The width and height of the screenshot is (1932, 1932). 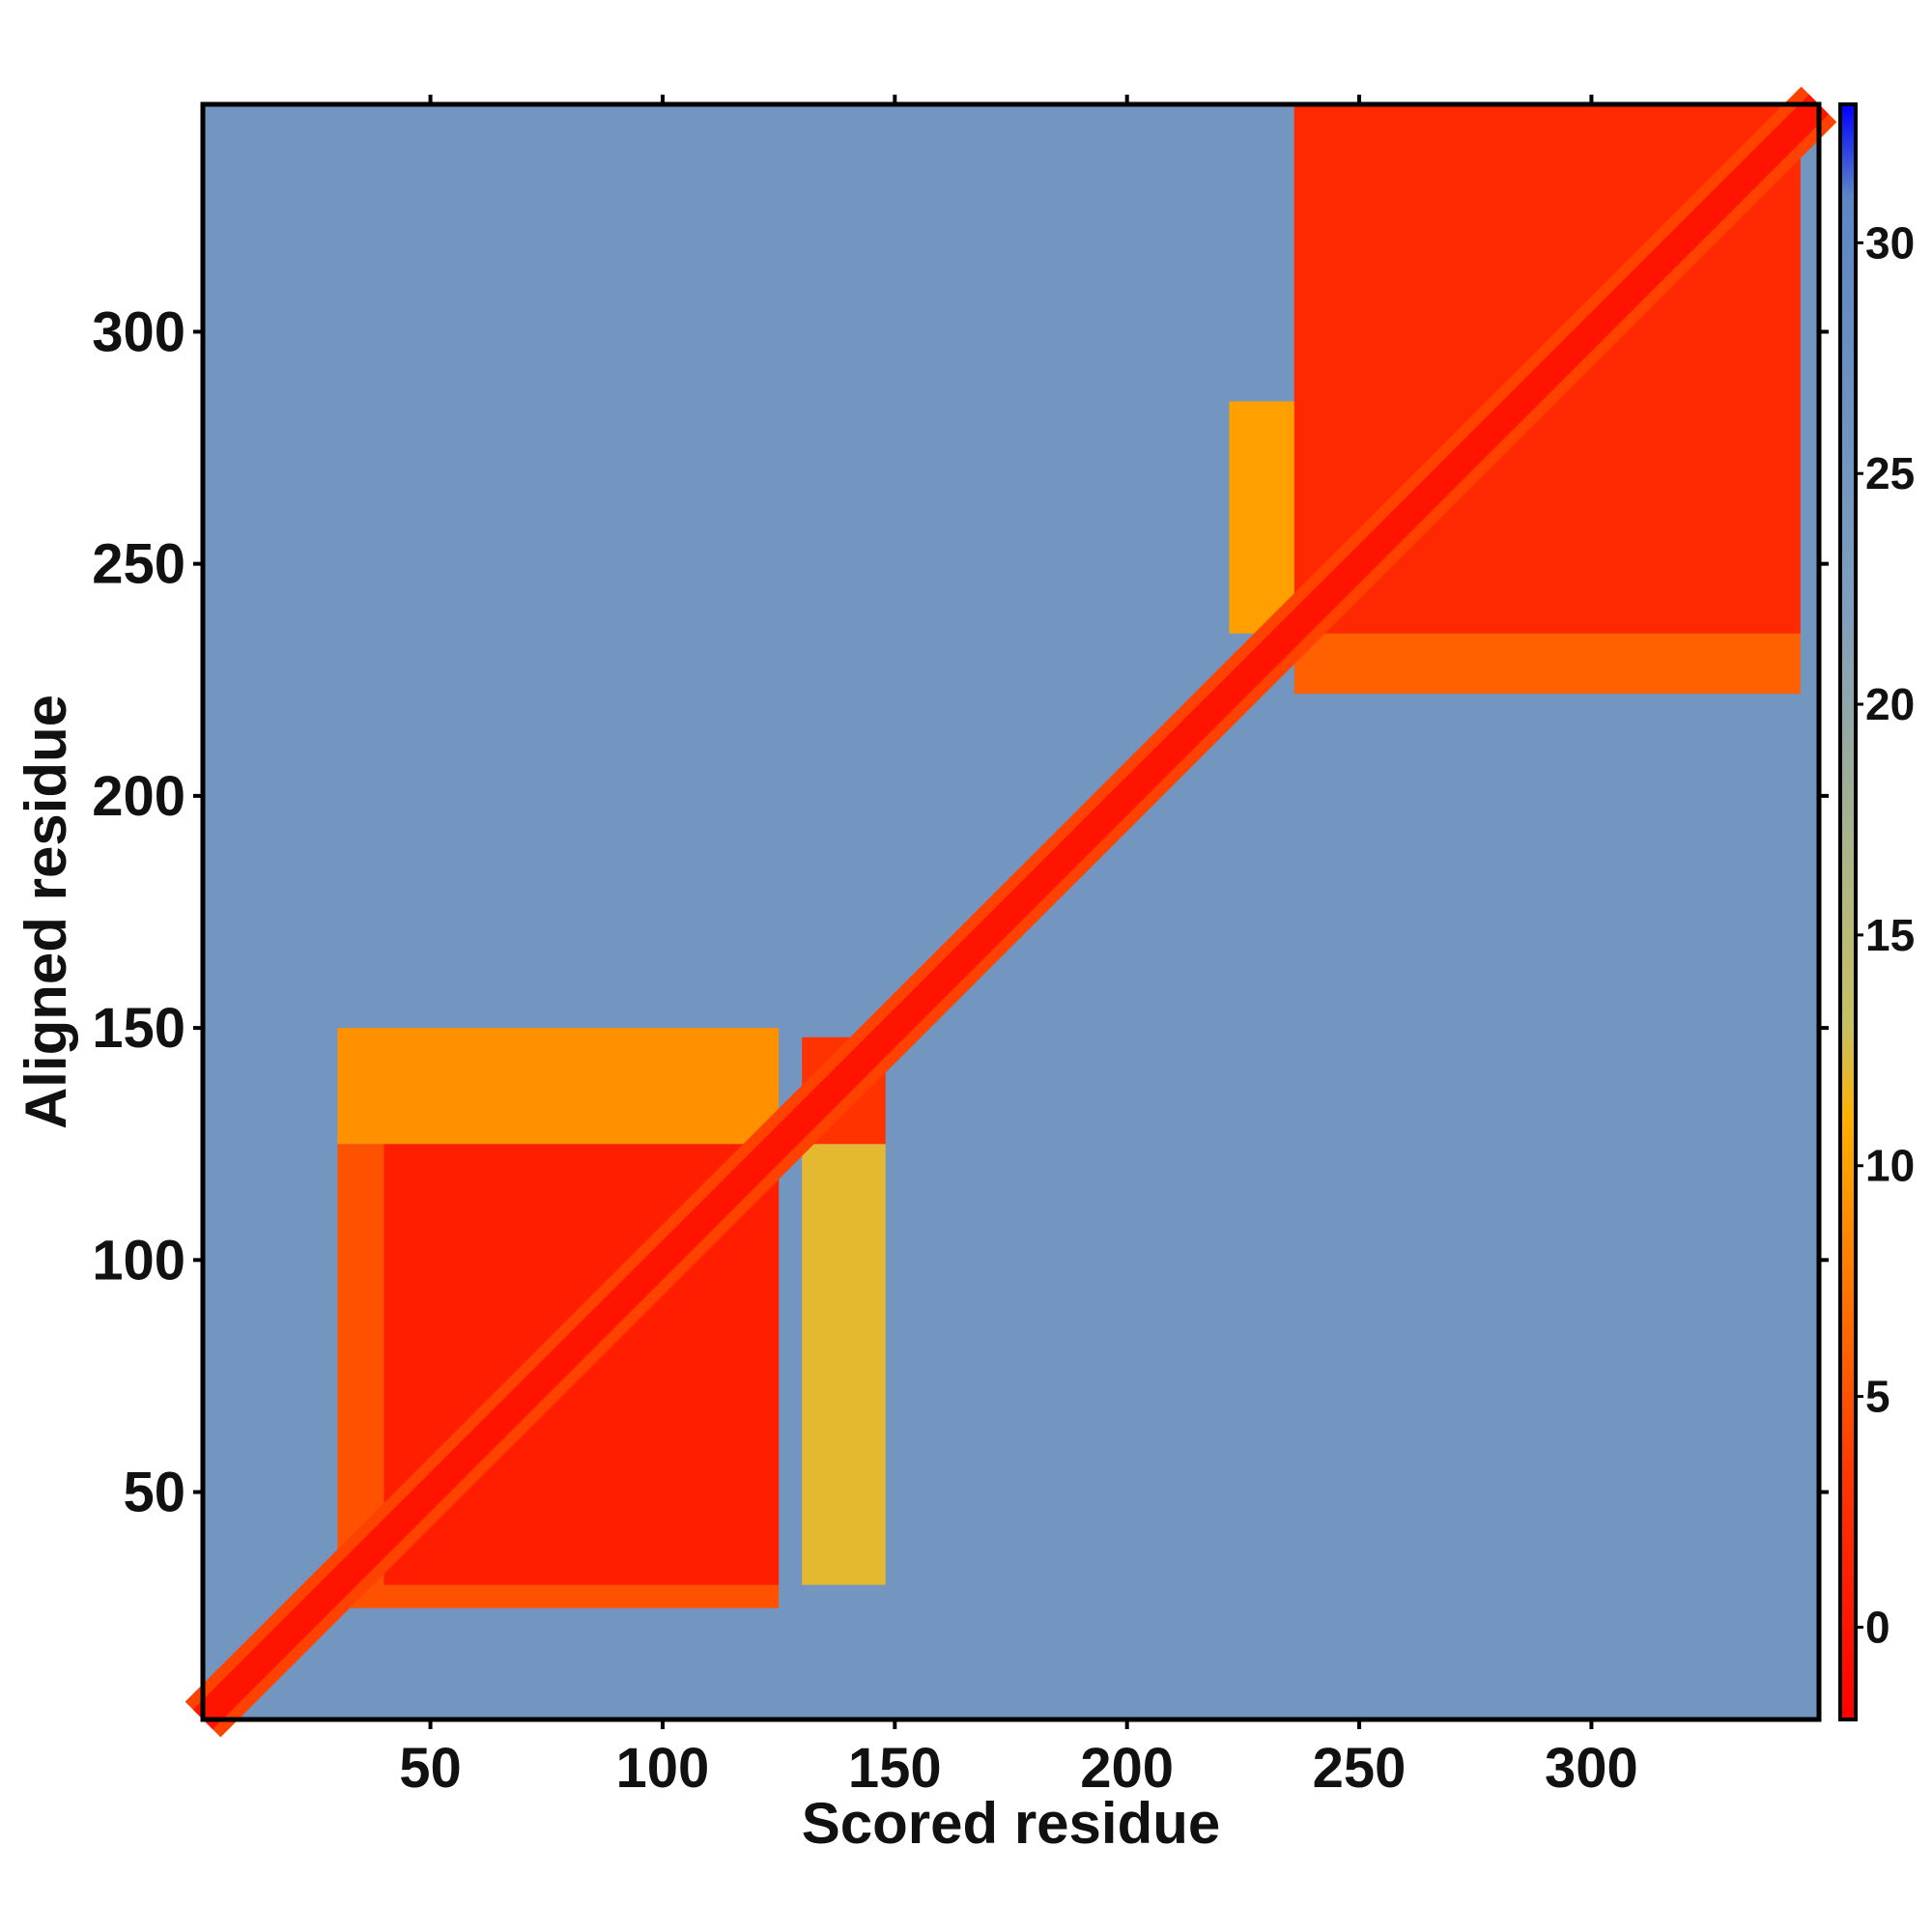 I want to click on x-tick-label: 300, so click(x=1591, y=1768).